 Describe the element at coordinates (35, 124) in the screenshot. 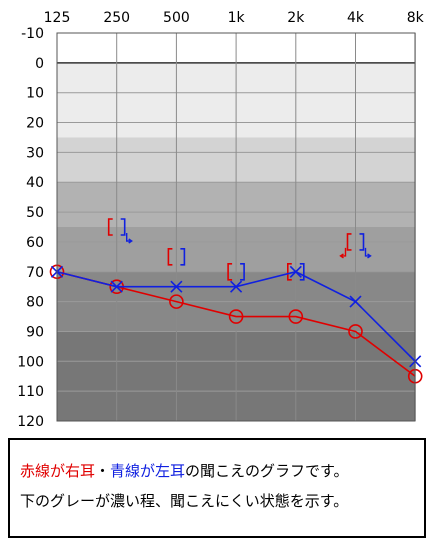

I see `y-tick-label: 20` at that location.